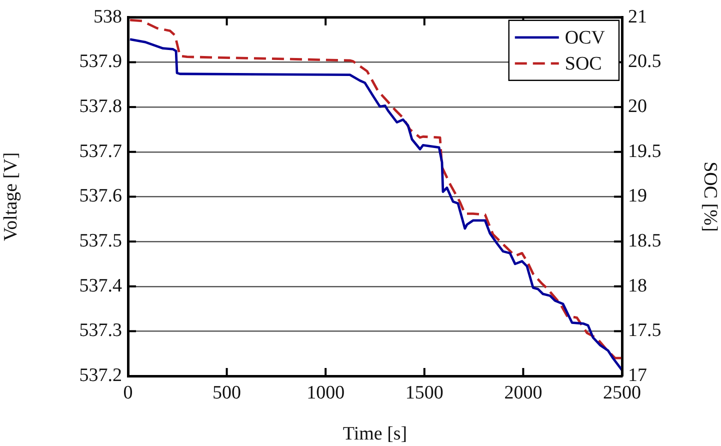  I want to click on y2-tick-label: 18, so click(637, 285).